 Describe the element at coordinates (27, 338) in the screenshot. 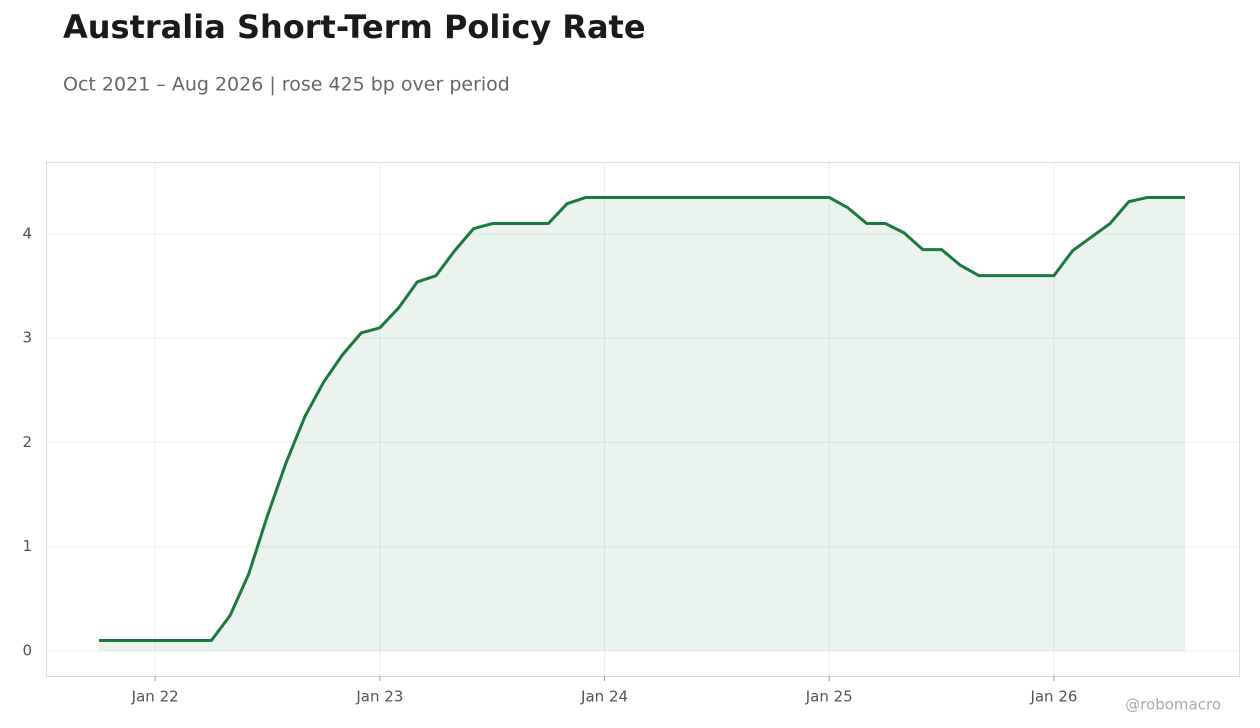

I see `y-tick-label: 3` at that location.